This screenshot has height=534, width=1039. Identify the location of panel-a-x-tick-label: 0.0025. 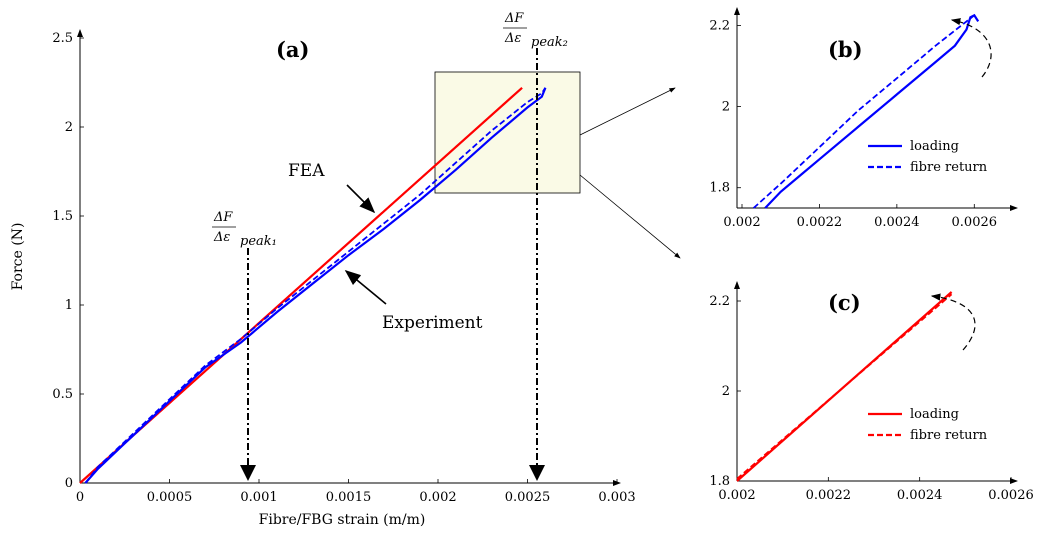
(528, 497).